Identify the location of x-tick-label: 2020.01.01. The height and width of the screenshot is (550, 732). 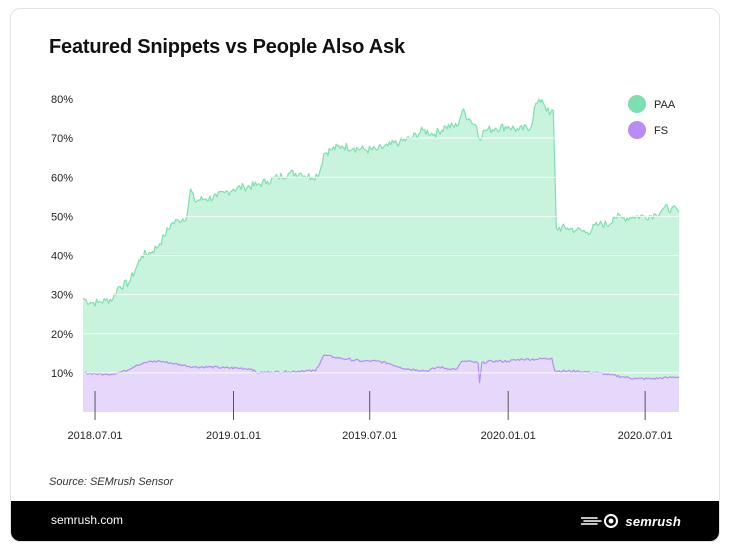
(508, 436).